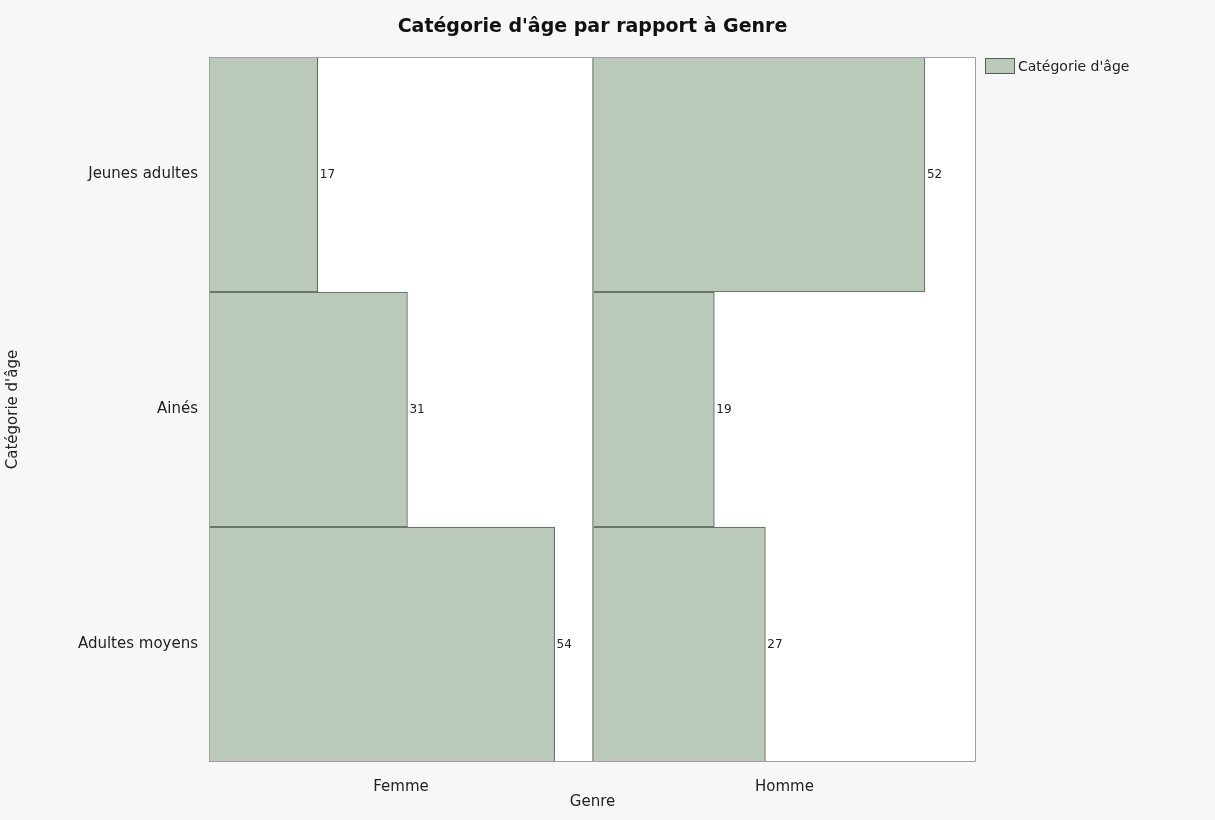 This screenshot has width=1215, height=820. Describe the element at coordinates (11, 409) in the screenshot. I see `y-axis-title: Catégorie d'âge` at that location.